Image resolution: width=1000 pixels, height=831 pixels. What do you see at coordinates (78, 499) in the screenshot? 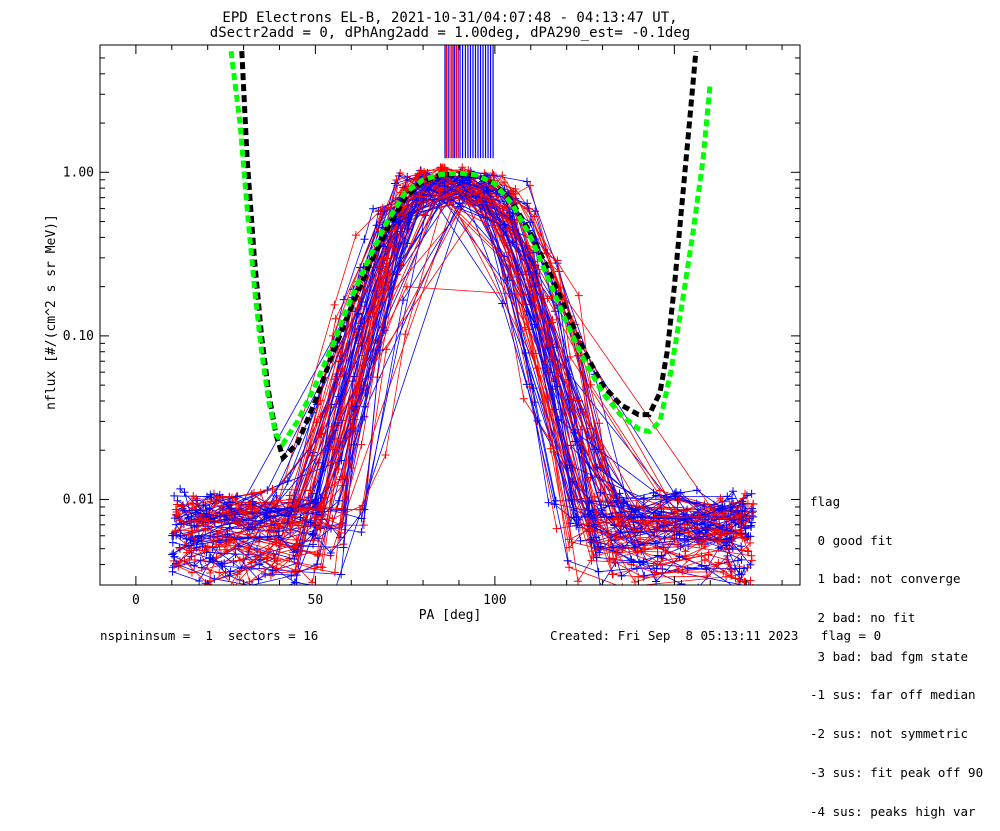
I see `y-tick-label: 0.01` at bounding box center [78, 499].